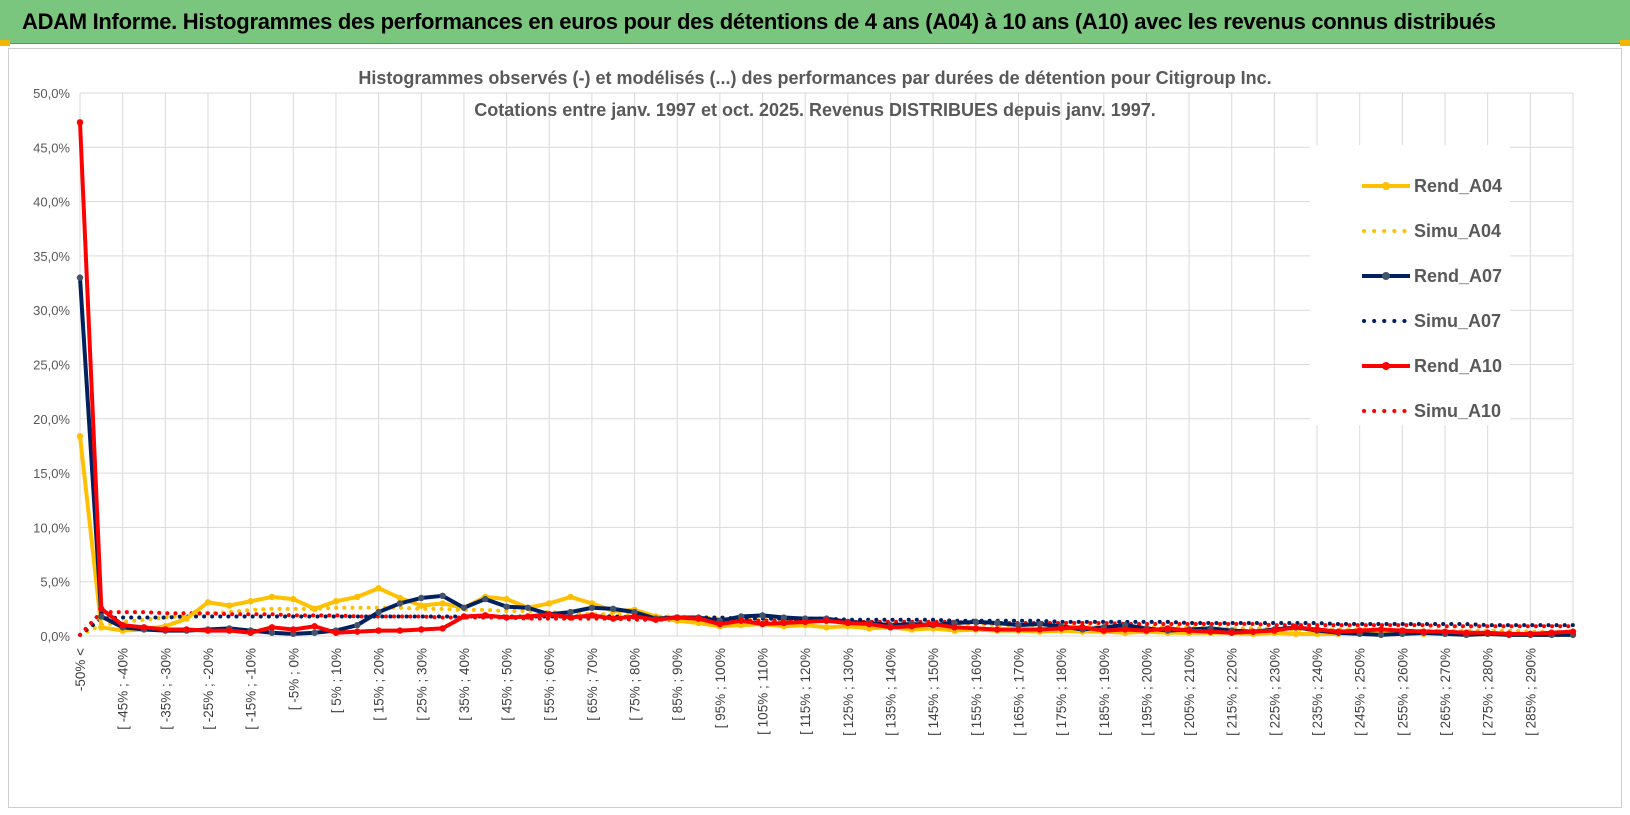 The height and width of the screenshot is (815, 1630). I want to click on x-tick-label: [ -15% ; -10%, so click(251, 689).